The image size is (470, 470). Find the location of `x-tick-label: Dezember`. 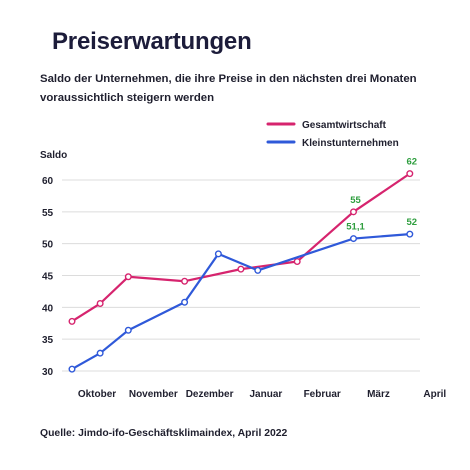

x-tick-label: Dezember is located at coordinates (210, 394).